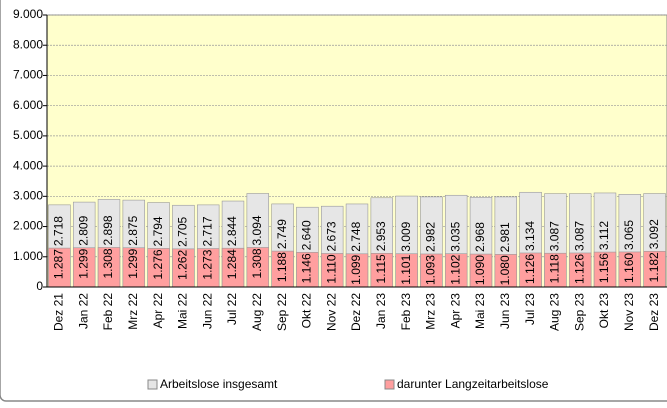 Image resolution: width=667 pixels, height=408 pixels. What do you see at coordinates (654, 312) in the screenshot?
I see `x-tick-label: Dez 23` at bounding box center [654, 312].